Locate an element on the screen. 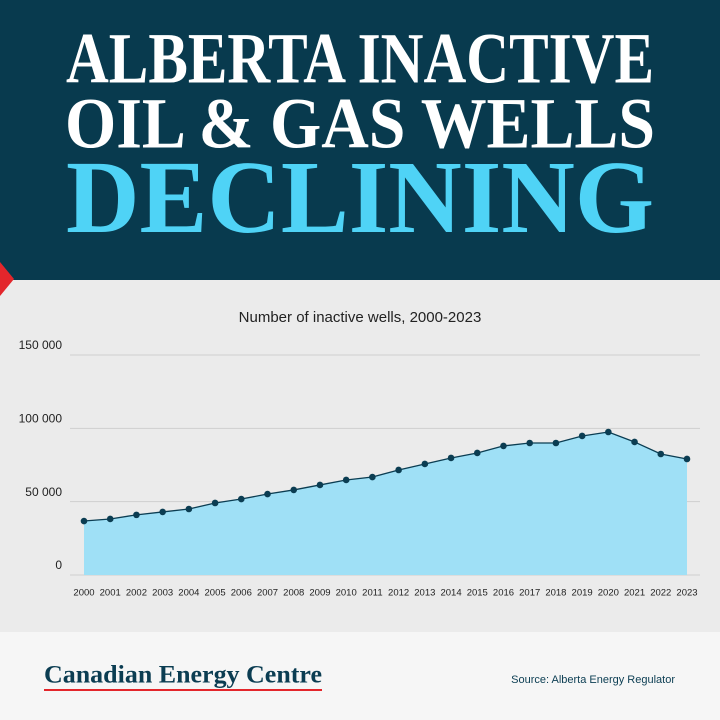 This screenshot has height=720, width=720. chart-title: Number of inactive wells, 2000-2023 is located at coordinates (360, 317).